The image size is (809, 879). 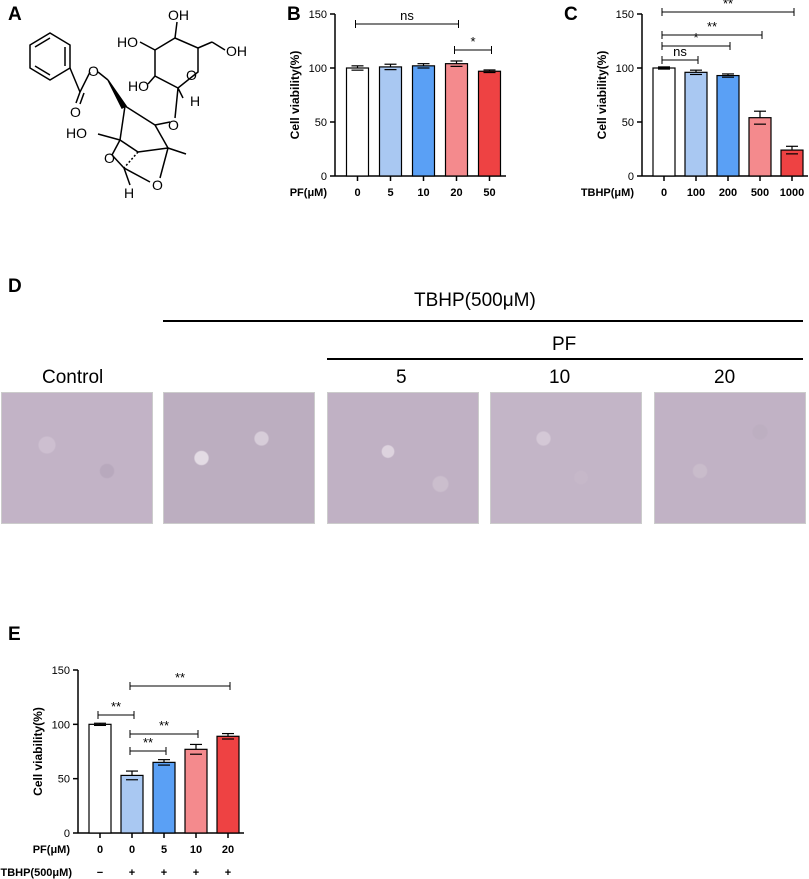 I want to click on chart-b-x-tick-label: 50, so click(x=489, y=193).